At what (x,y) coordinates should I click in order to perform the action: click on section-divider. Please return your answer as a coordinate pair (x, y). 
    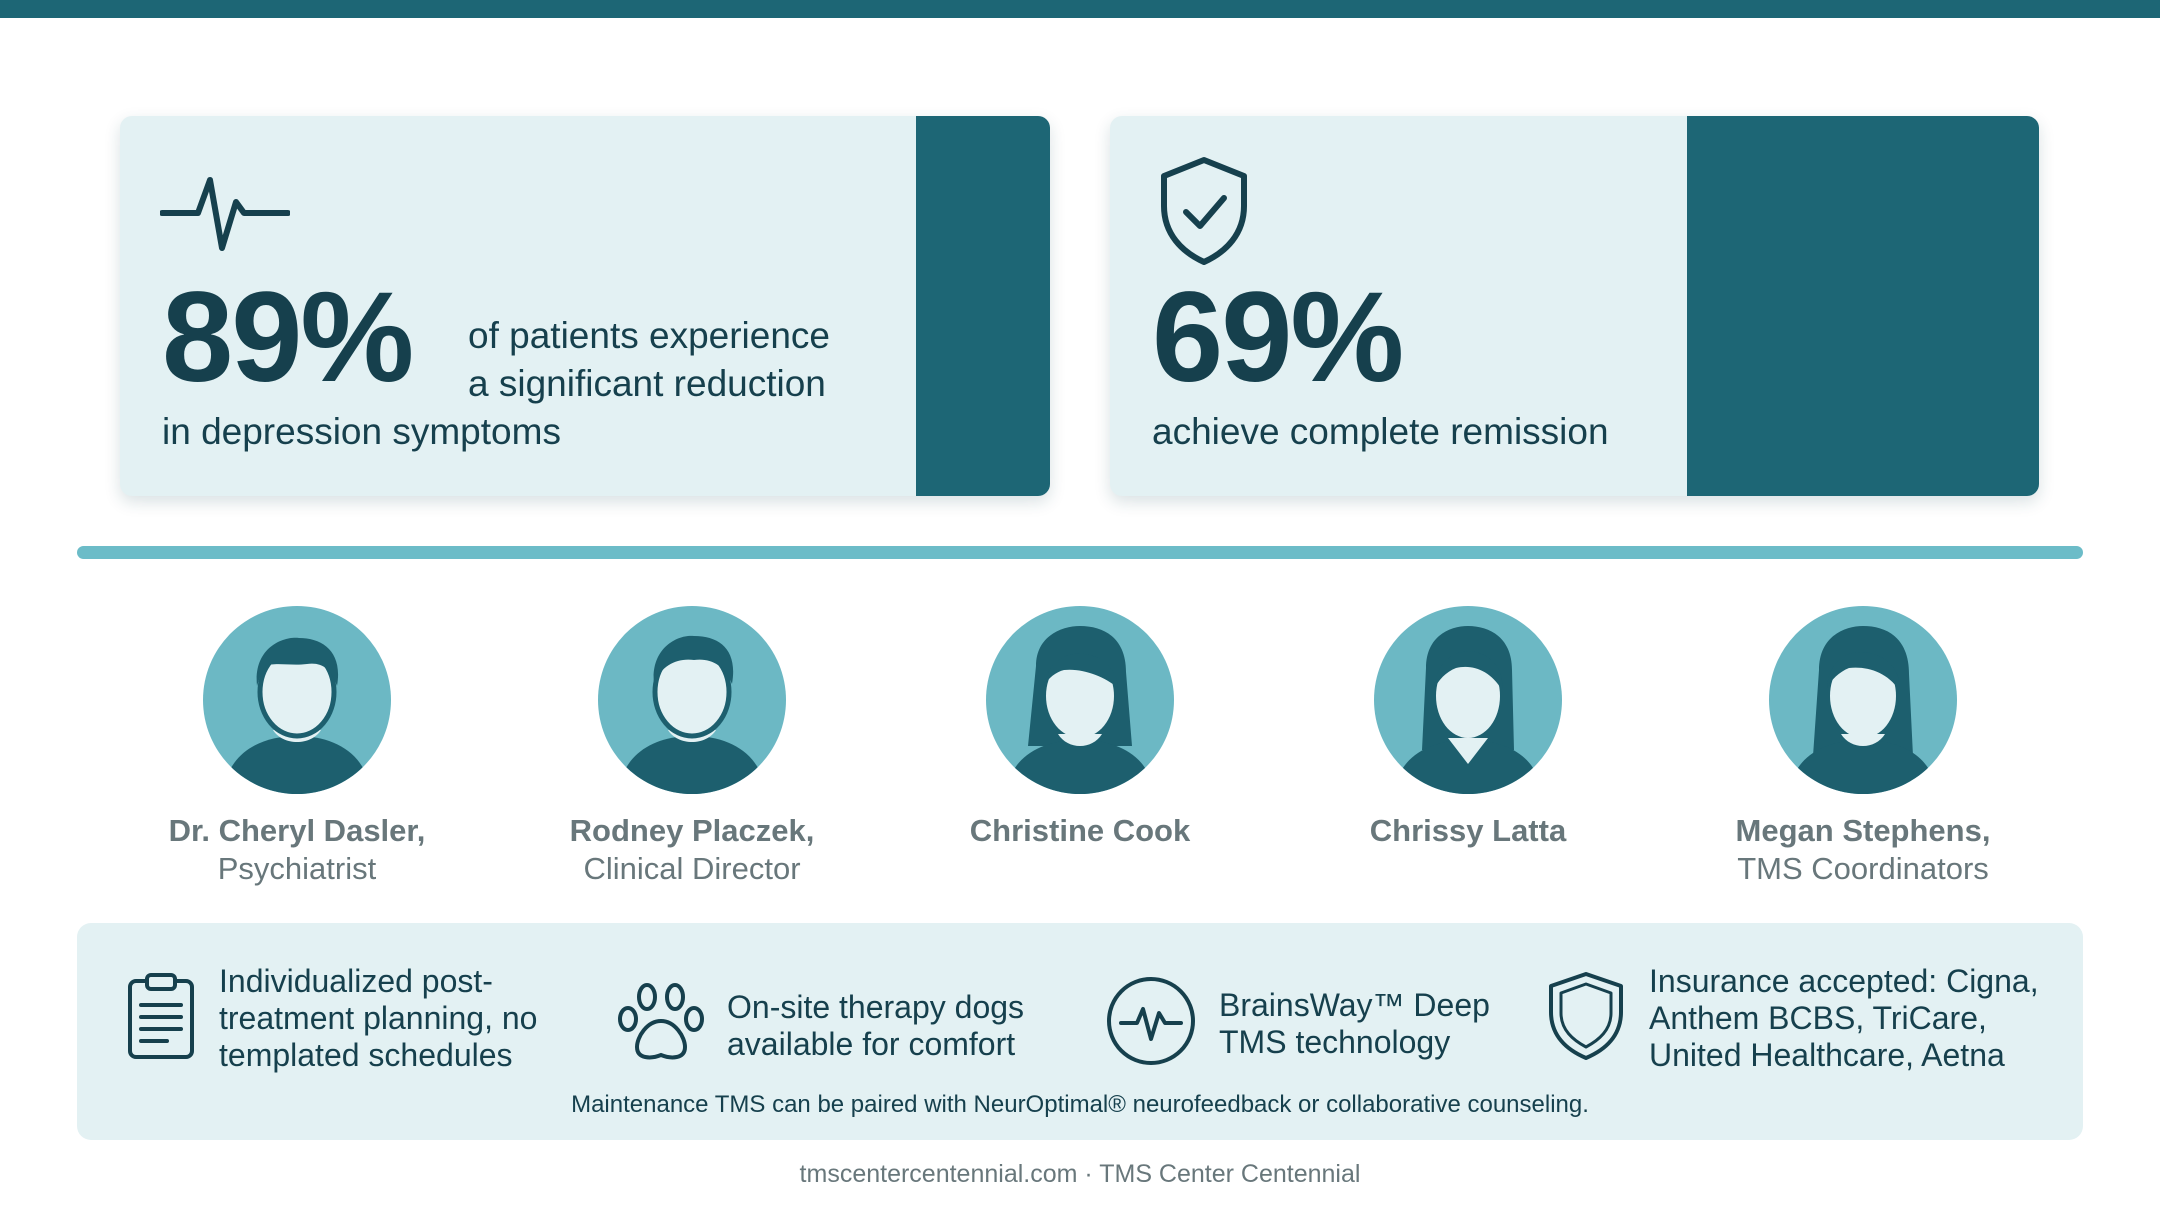
    Looking at the image, I should click on (1080, 552).